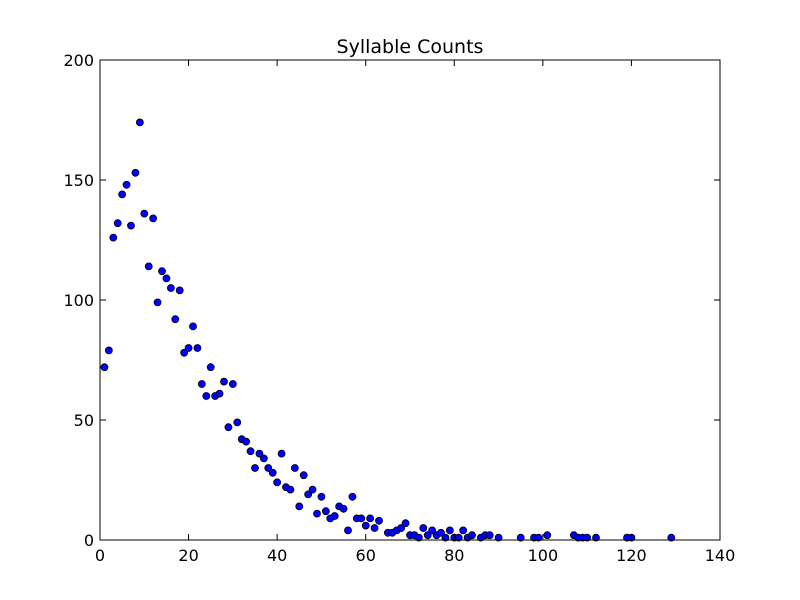 The image size is (800, 600). I want to click on chart-title: Syllable Counts, so click(410, 47).